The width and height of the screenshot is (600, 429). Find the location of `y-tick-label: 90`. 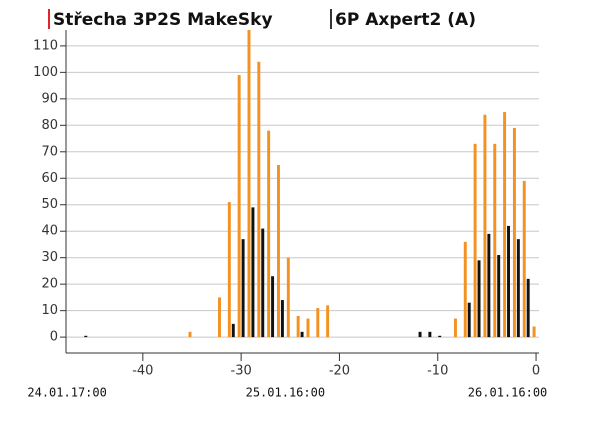

y-tick-label: 90 is located at coordinates (49, 98).